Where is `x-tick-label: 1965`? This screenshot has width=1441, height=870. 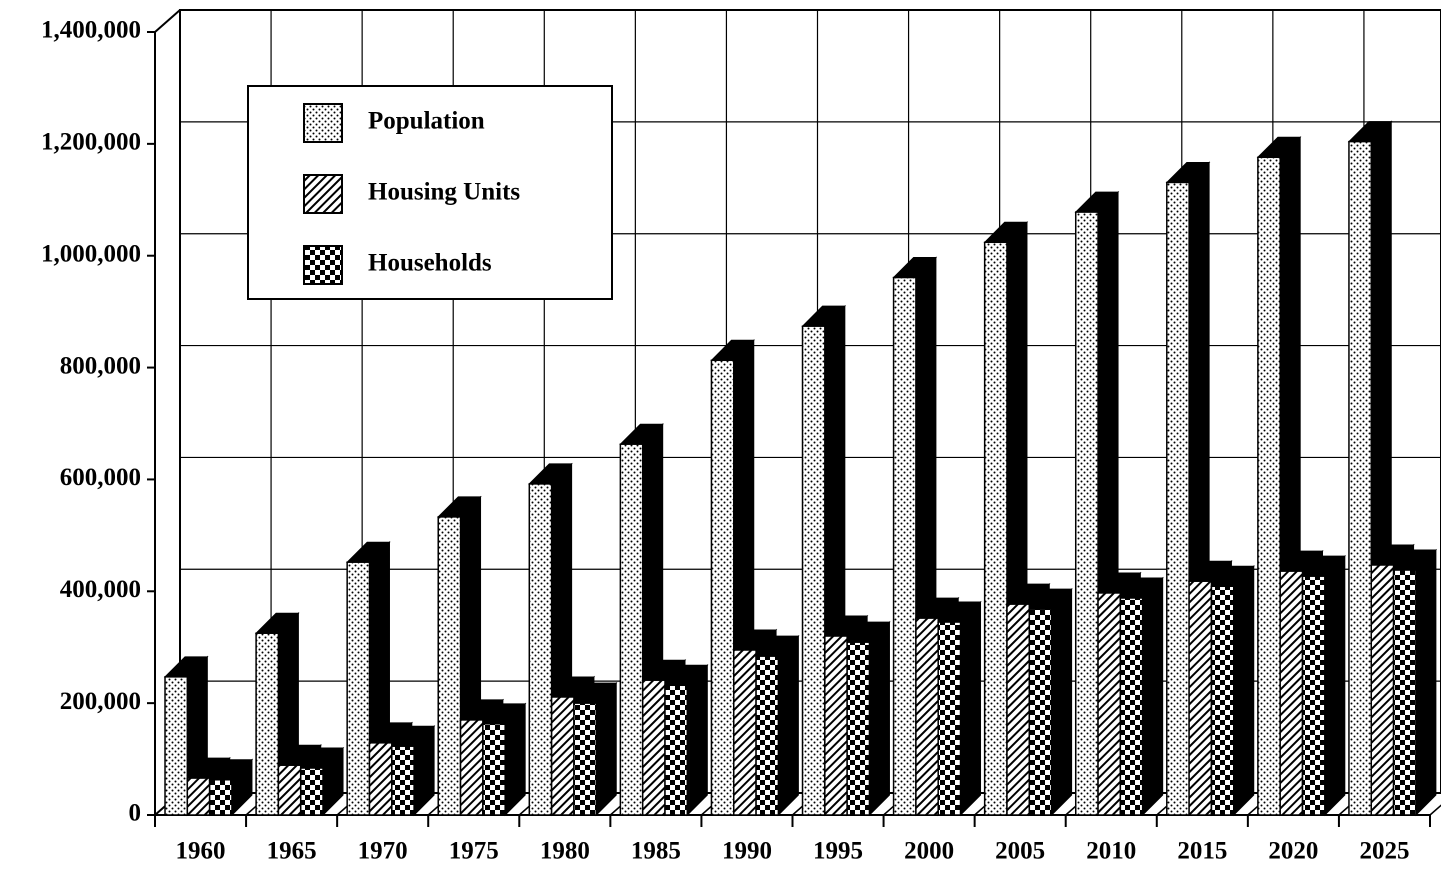
x-tick-label: 1965 is located at coordinates (292, 851).